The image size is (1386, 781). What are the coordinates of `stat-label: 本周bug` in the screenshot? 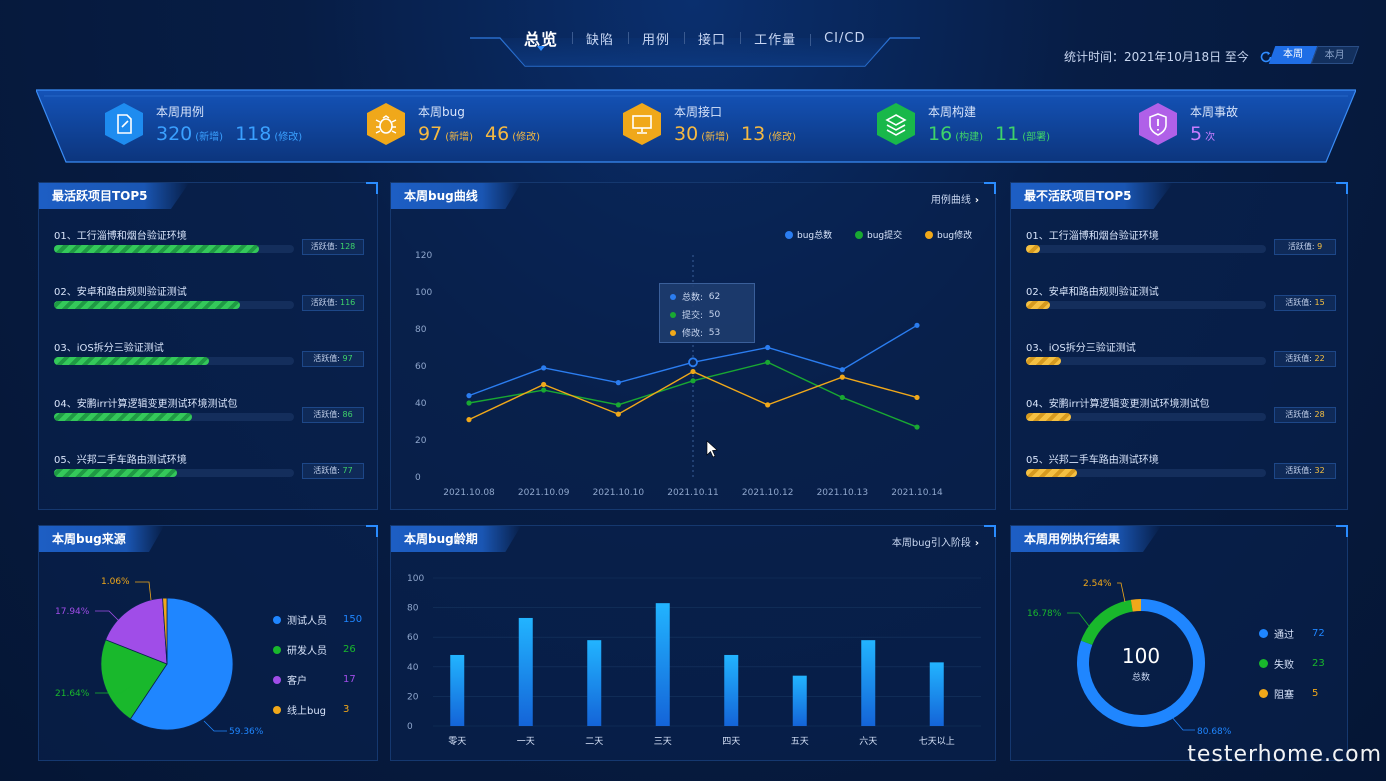 It's located at (441, 112).